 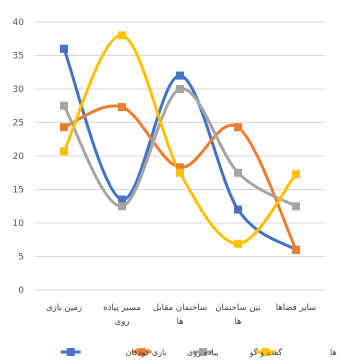 I want to click on y-tick-label: 20, so click(x=19, y=157).